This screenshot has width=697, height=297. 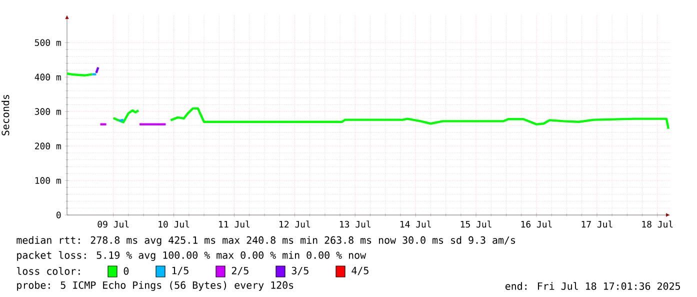 What do you see at coordinates (592, 286) in the screenshot?
I see `text: end: Fri Jul 18 17:01:36 2025` at bounding box center [592, 286].